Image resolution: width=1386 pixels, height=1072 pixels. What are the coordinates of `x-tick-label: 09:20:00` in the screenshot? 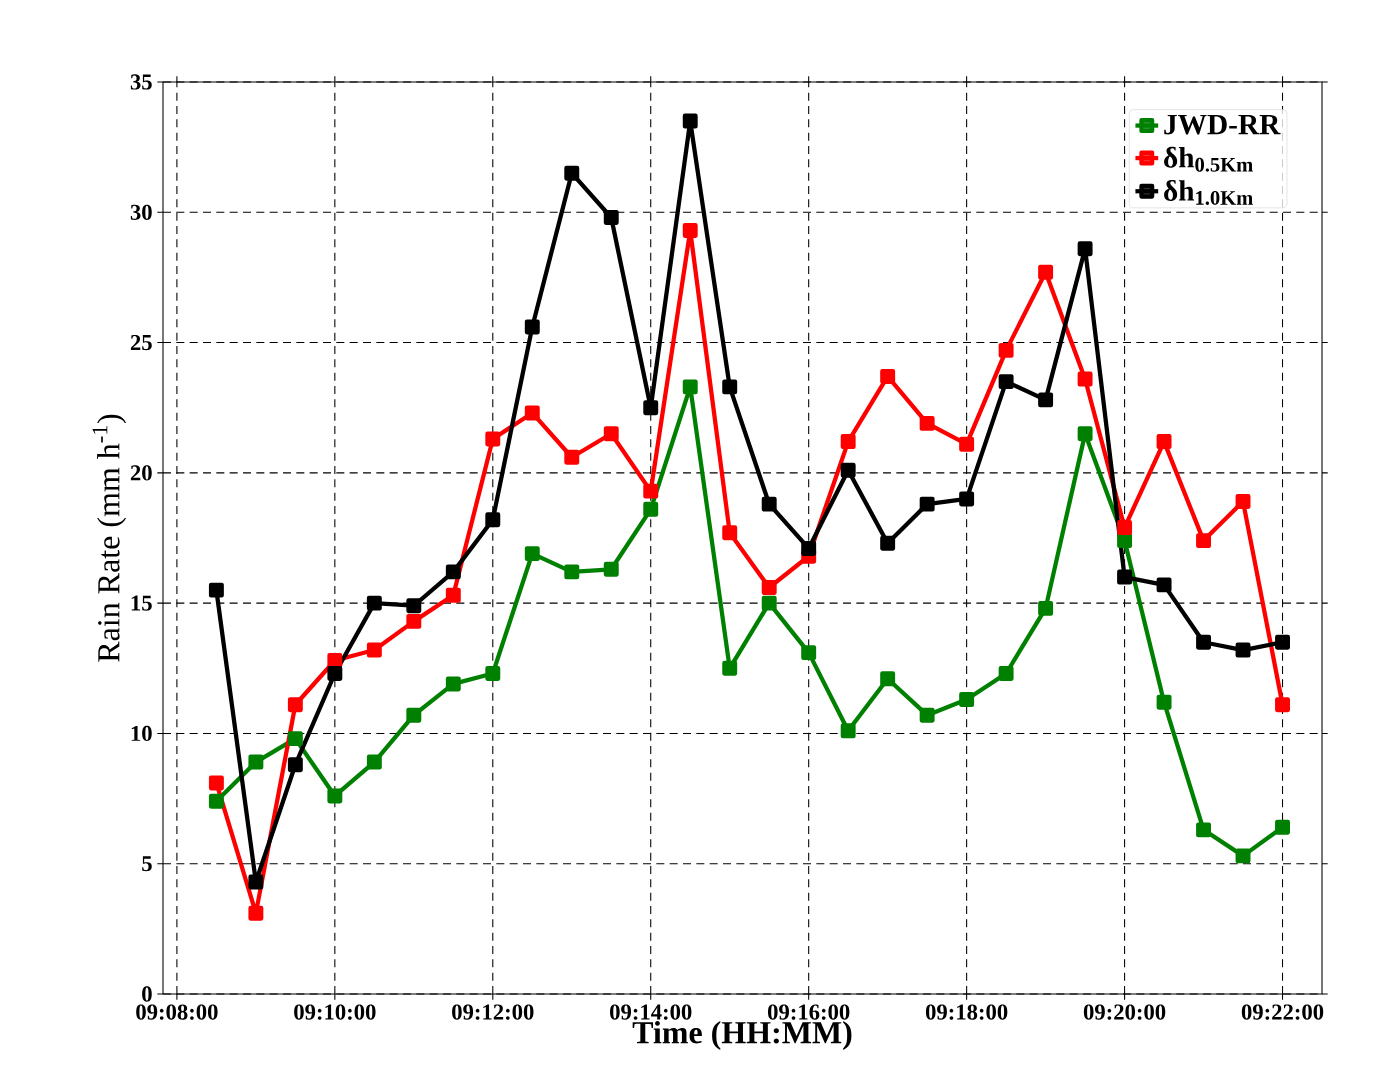 It's located at (1124, 1012).